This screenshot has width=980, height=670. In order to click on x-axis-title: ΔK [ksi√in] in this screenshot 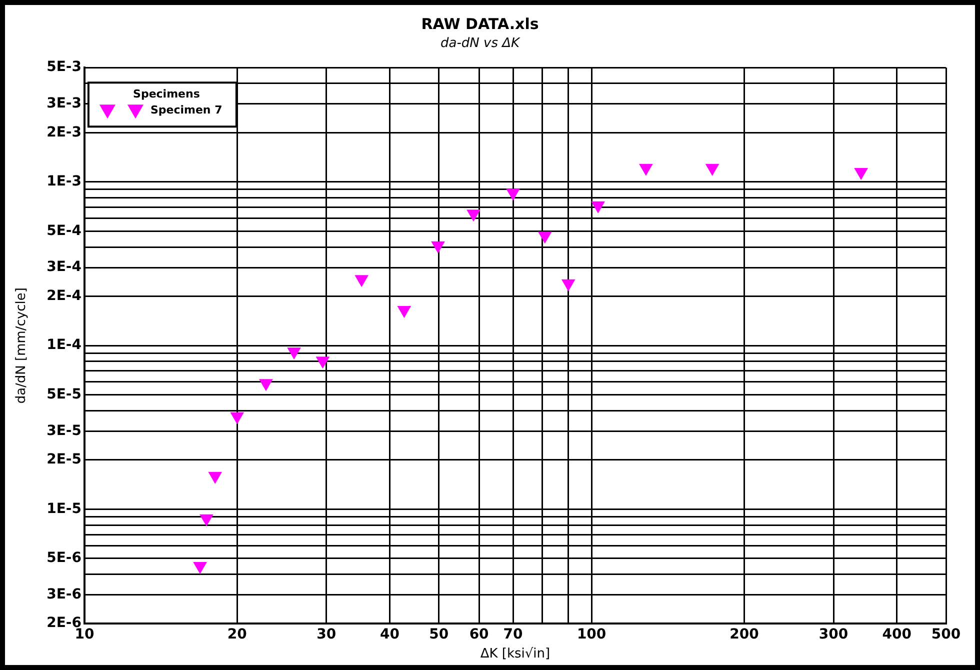, I will do `click(515, 654)`.